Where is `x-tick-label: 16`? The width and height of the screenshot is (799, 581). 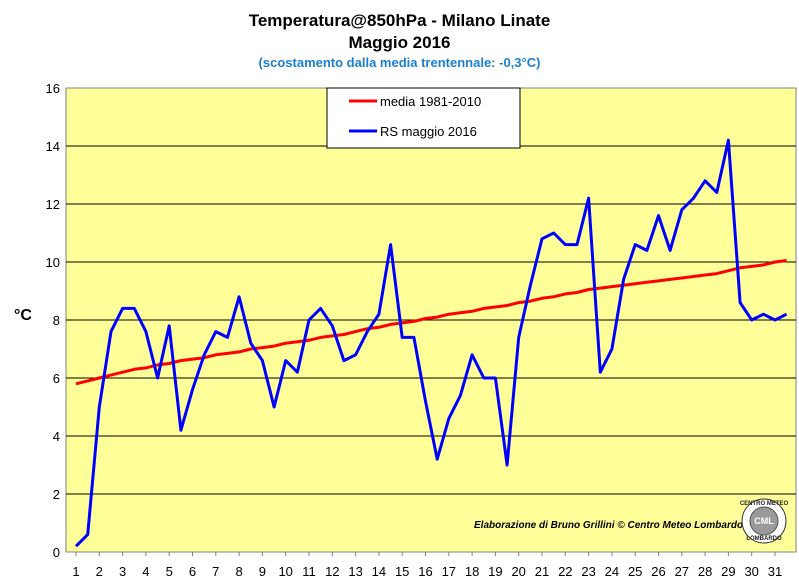 x-tick-label: 16 is located at coordinates (425, 571).